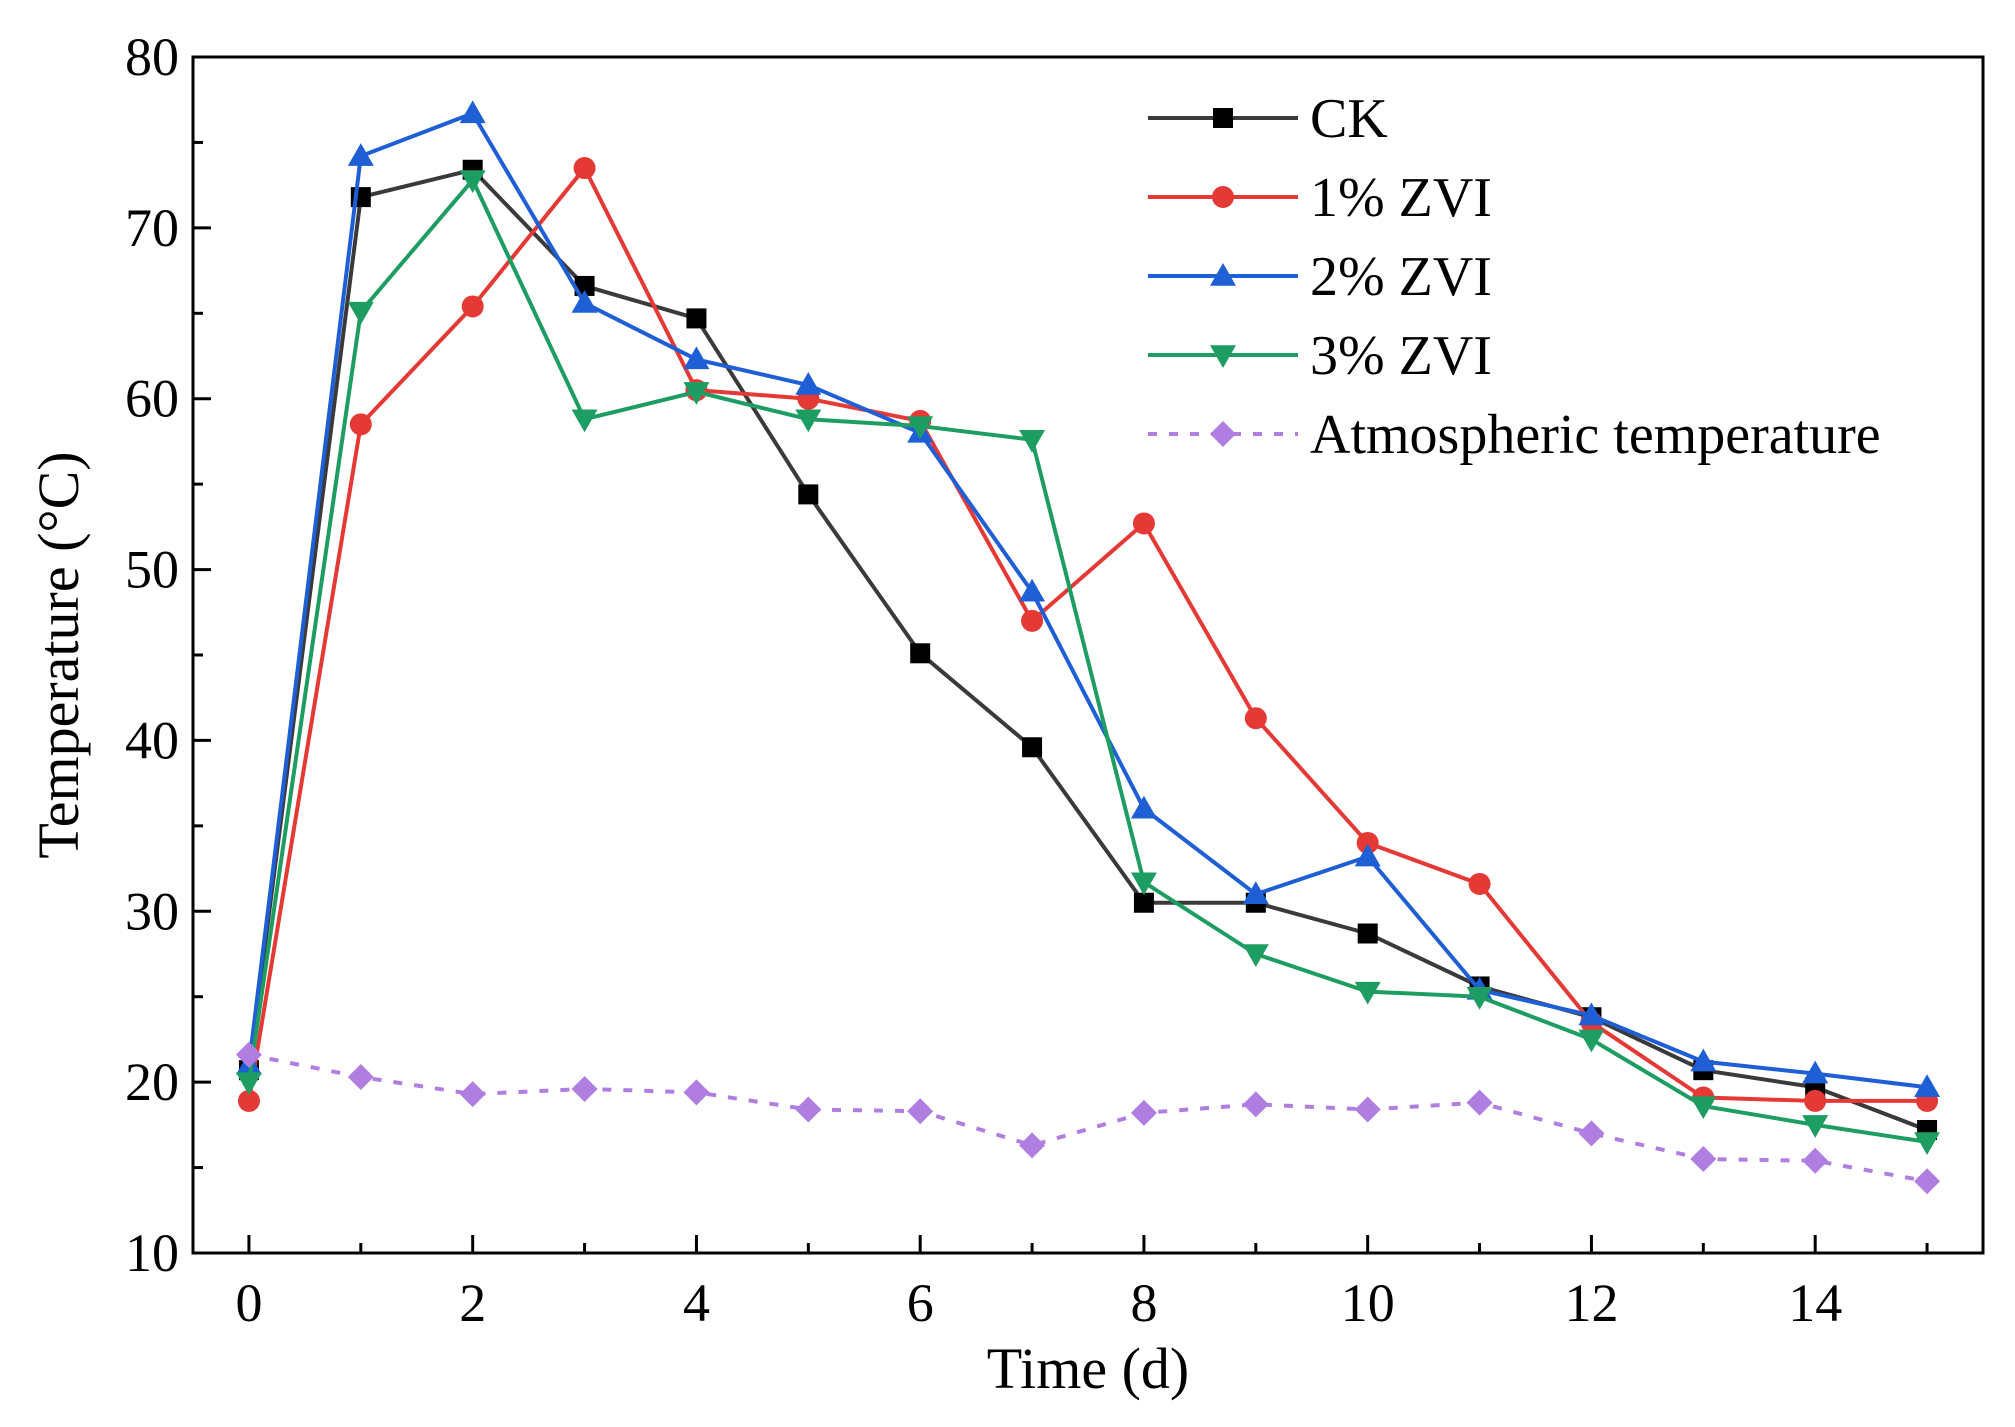 The height and width of the screenshot is (1427, 2015). I want to click on legend-label-3-zvi: 3% ZVI, so click(1401, 356).